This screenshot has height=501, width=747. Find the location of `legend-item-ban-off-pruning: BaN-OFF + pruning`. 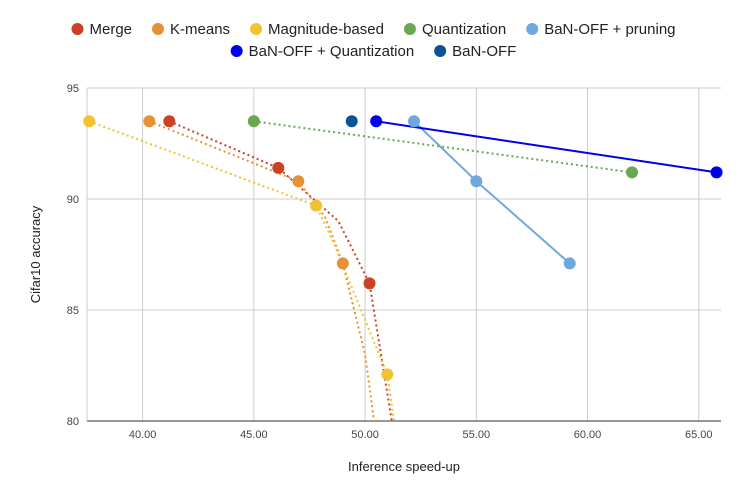

legend-item-ban-off-pruning: BaN-OFF + pruning is located at coordinates (601, 29).